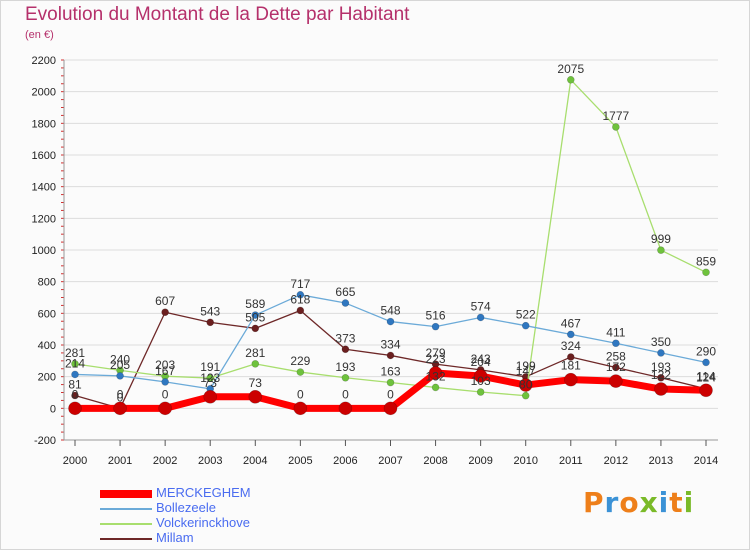 This screenshot has width=750, height=550. Describe the element at coordinates (44, 124) in the screenshot. I see `y-tick-label: 1800` at that location.